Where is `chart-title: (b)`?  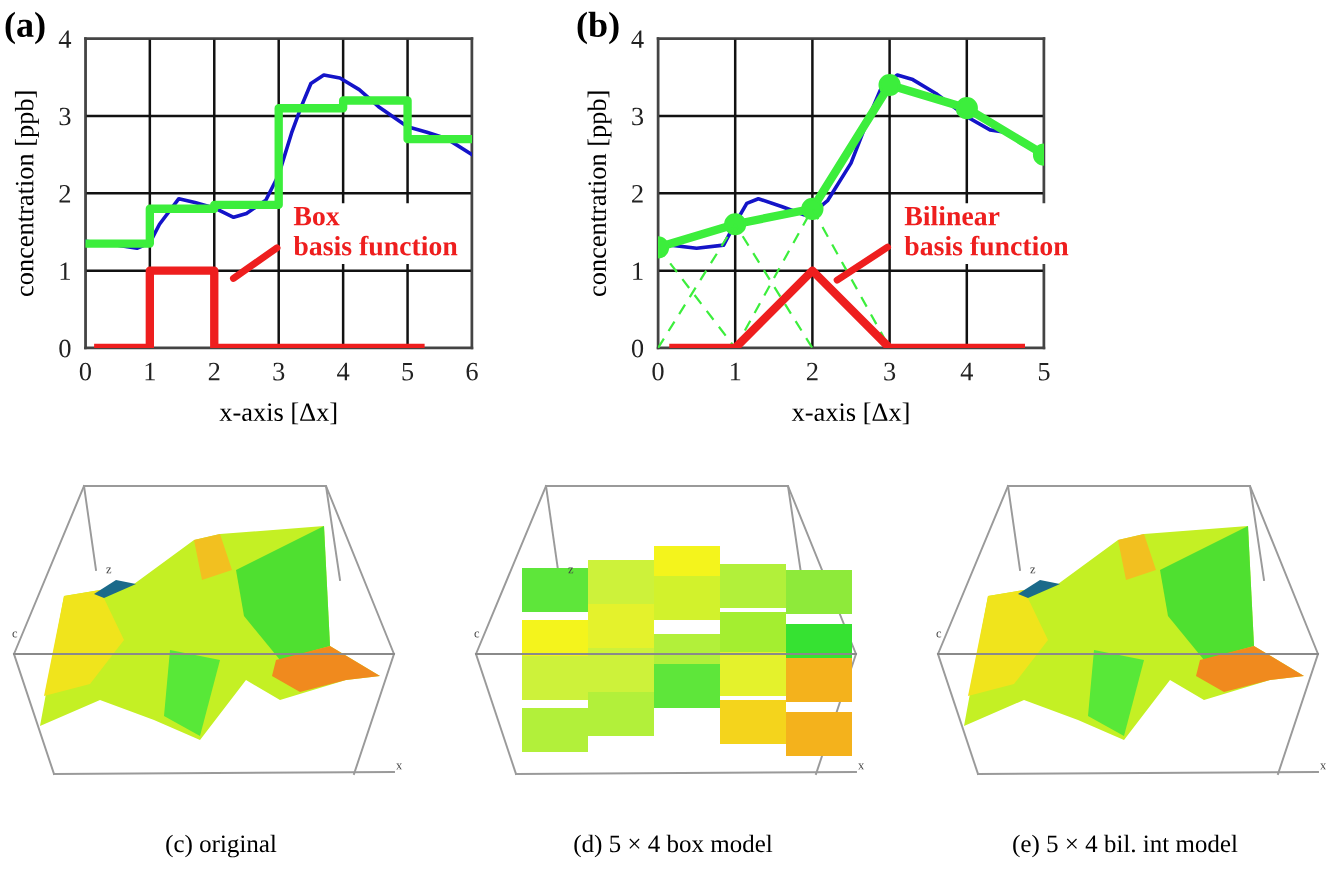 chart-title: (b) is located at coordinates (598, 28).